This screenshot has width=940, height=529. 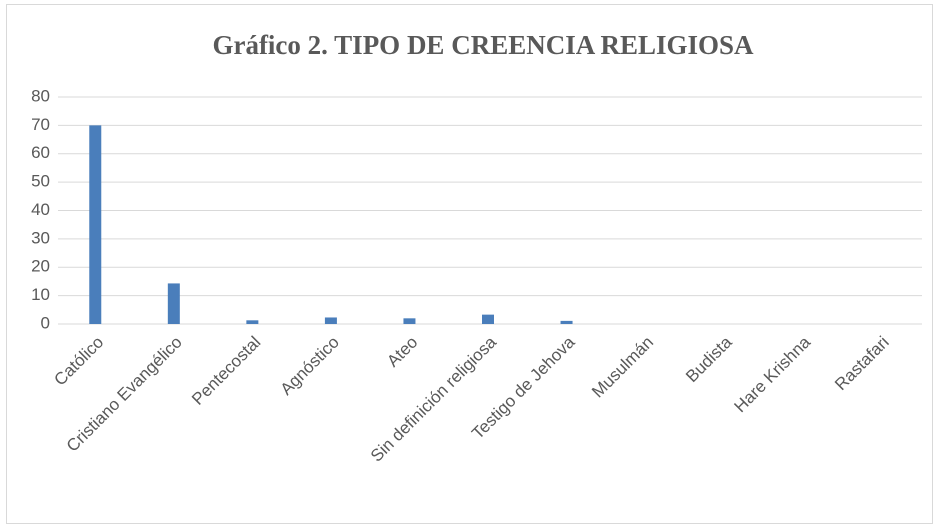 What do you see at coordinates (483, 45) in the screenshot?
I see `chart-title: Gráfico 2. TIPO DE CREENCIA RELIGIOSA` at bounding box center [483, 45].